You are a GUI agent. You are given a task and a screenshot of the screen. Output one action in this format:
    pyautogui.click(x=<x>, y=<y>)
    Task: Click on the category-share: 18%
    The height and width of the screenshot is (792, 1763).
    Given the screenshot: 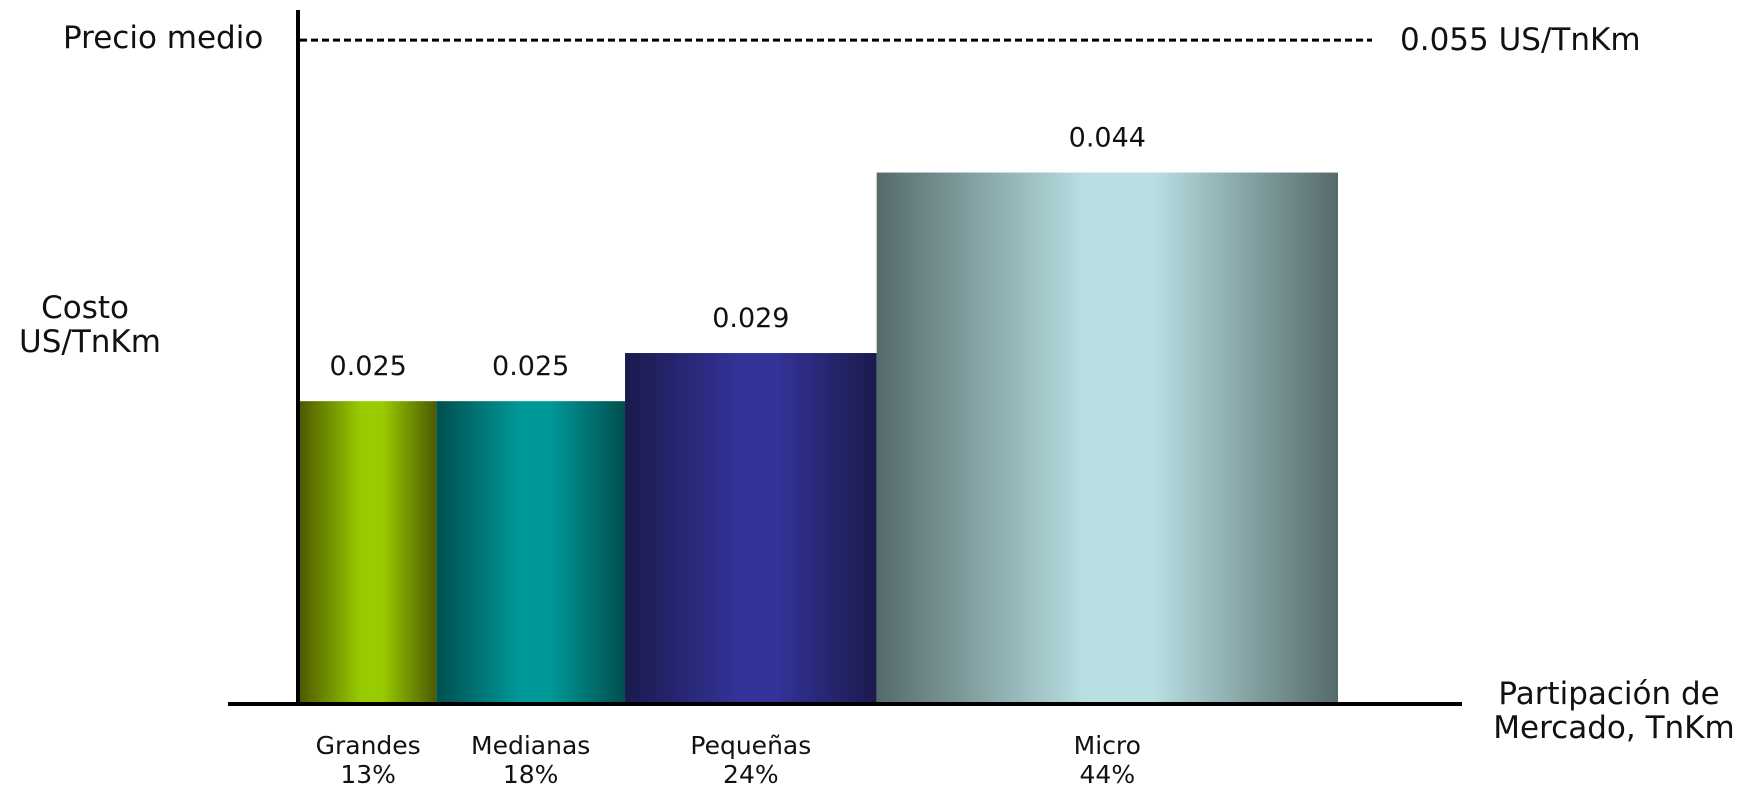 What is the action you would take?
    pyautogui.click(x=531, y=774)
    